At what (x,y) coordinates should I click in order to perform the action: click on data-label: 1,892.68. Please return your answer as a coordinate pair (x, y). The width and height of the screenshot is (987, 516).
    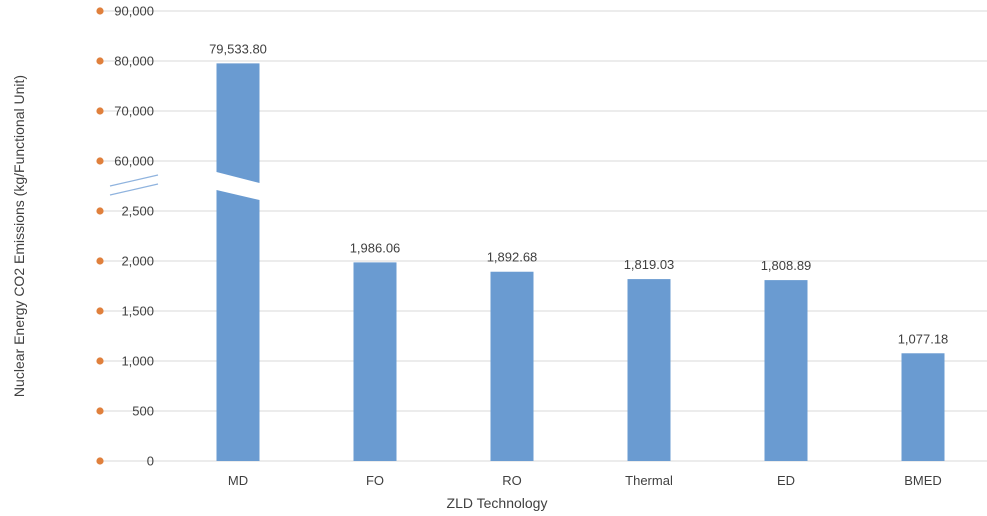
    Looking at the image, I should click on (512, 257).